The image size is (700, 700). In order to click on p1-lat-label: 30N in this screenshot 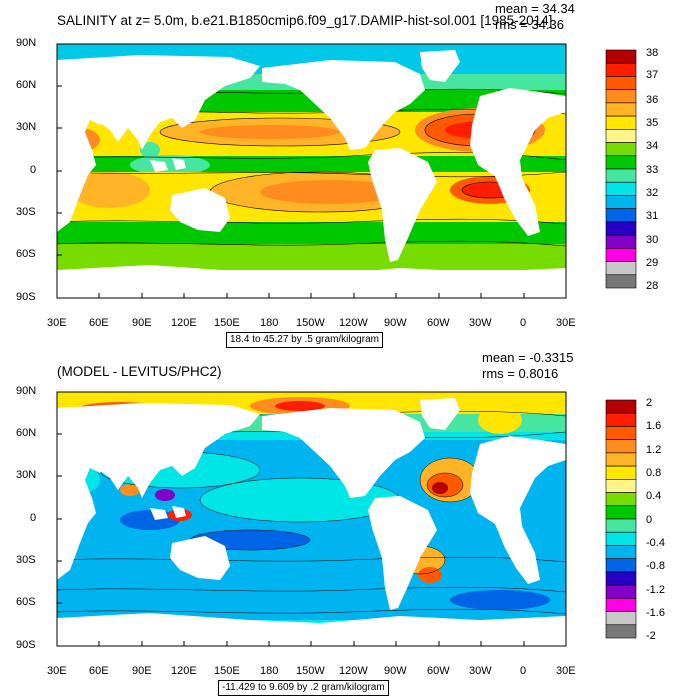, I will do `click(26, 127)`.